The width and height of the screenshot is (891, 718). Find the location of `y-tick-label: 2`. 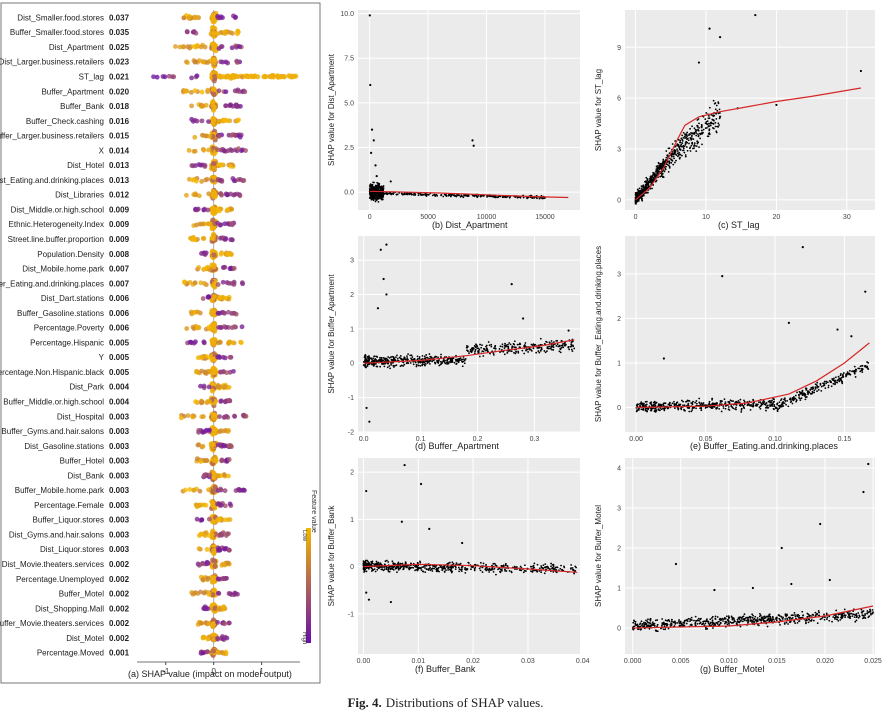

y-tick-label: 2 is located at coordinates (619, 319).